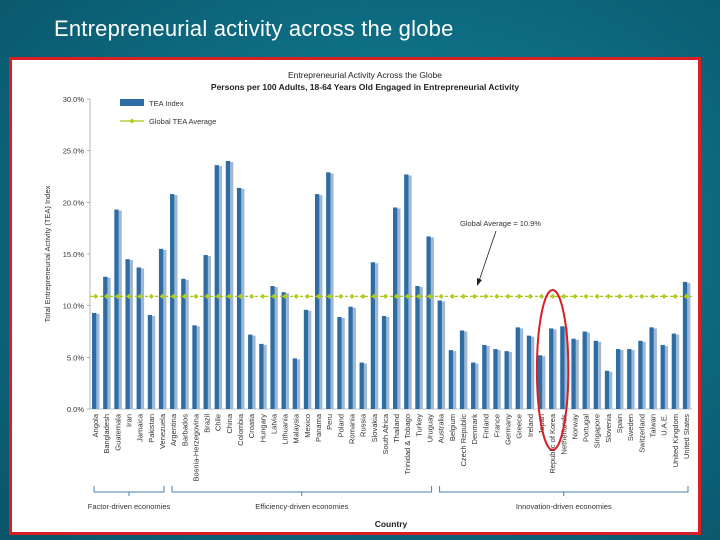 This screenshot has width=720, height=540. What do you see at coordinates (441, 428) in the screenshot?
I see `x-tick-label: Australia` at bounding box center [441, 428].